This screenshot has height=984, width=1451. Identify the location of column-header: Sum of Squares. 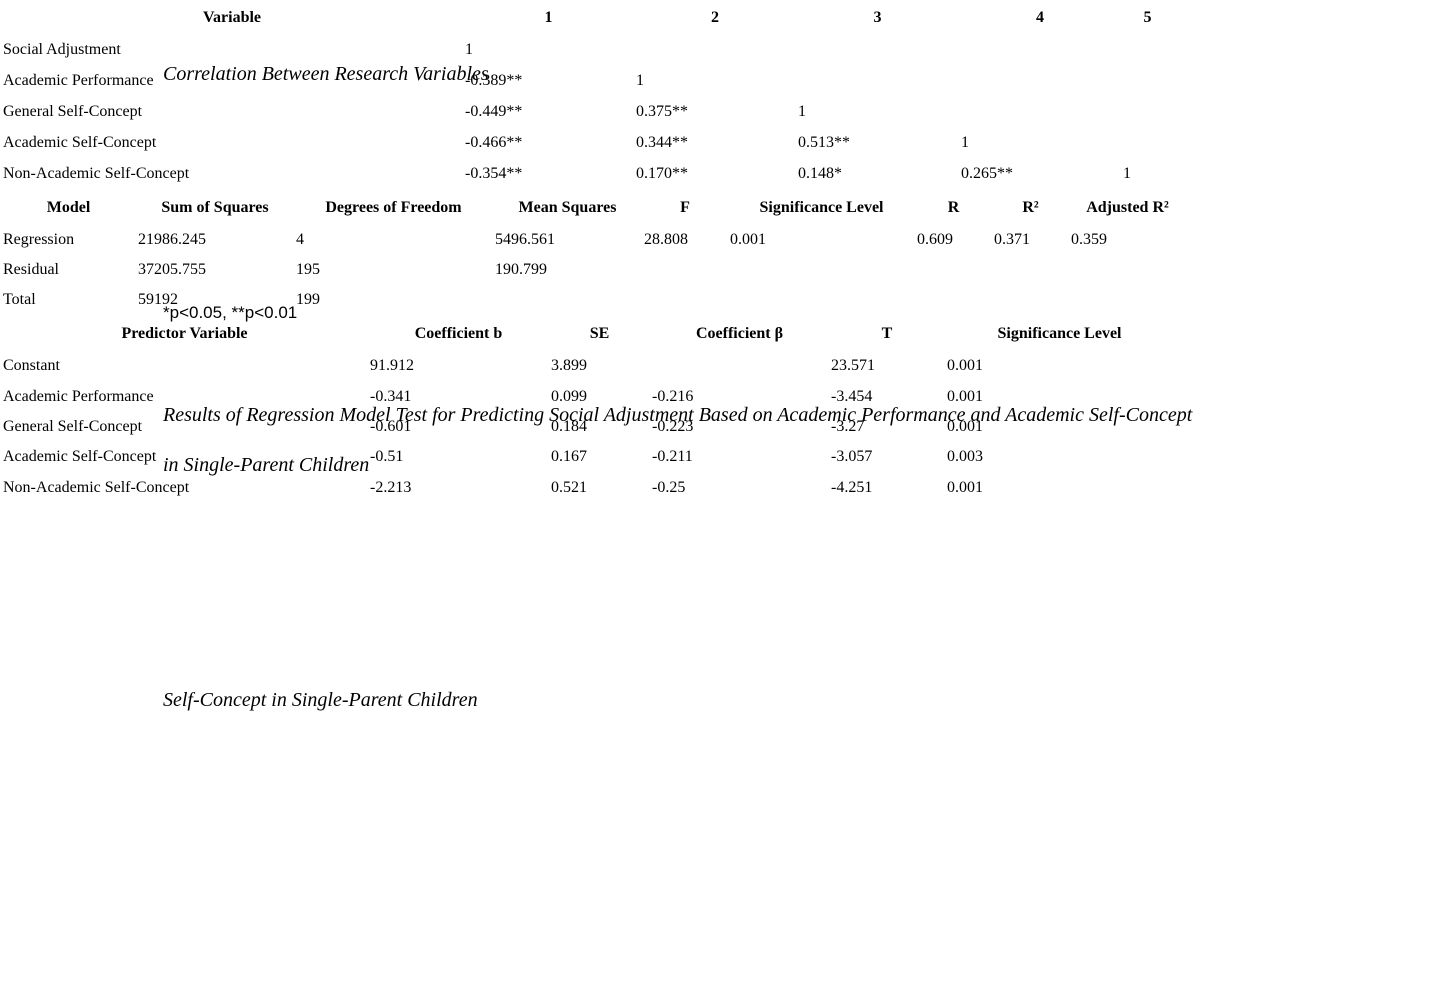
(215, 207).